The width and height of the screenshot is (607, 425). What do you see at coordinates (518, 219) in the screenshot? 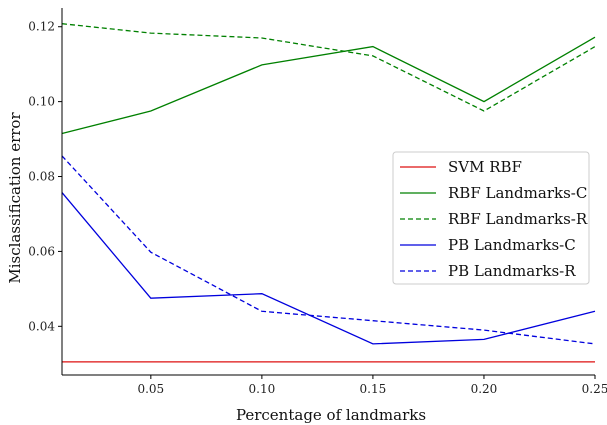
I see `legend-label-rbf-landmarks-r: RBF Landmarks-R` at bounding box center [518, 219].